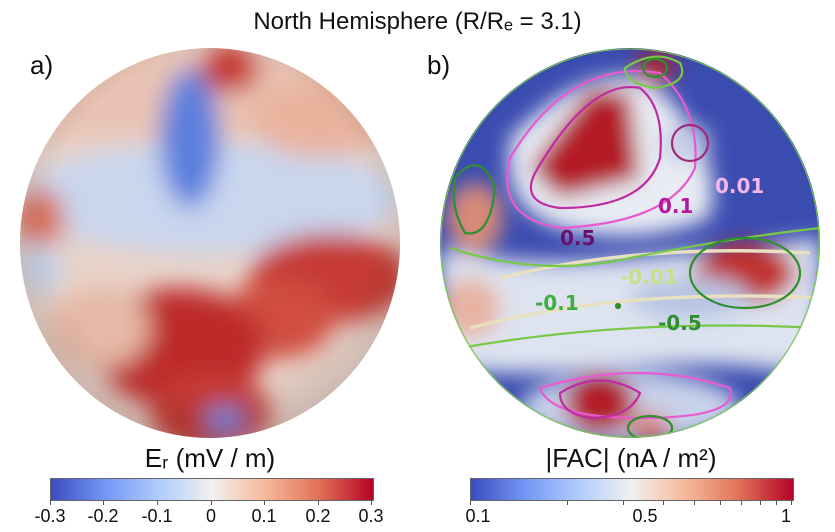  What do you see at coordinates (577, 238) in the screenshot?
I see `contour-label-0.5: 0.5` at bounding box center [577, 238].